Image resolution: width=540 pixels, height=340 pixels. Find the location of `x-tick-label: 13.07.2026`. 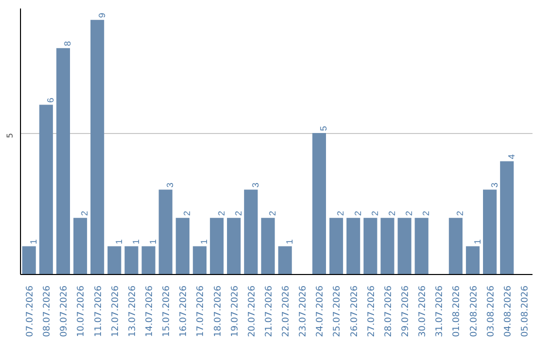

x-tick-label: 13.07.2026 is located at coordinates (133, 311).